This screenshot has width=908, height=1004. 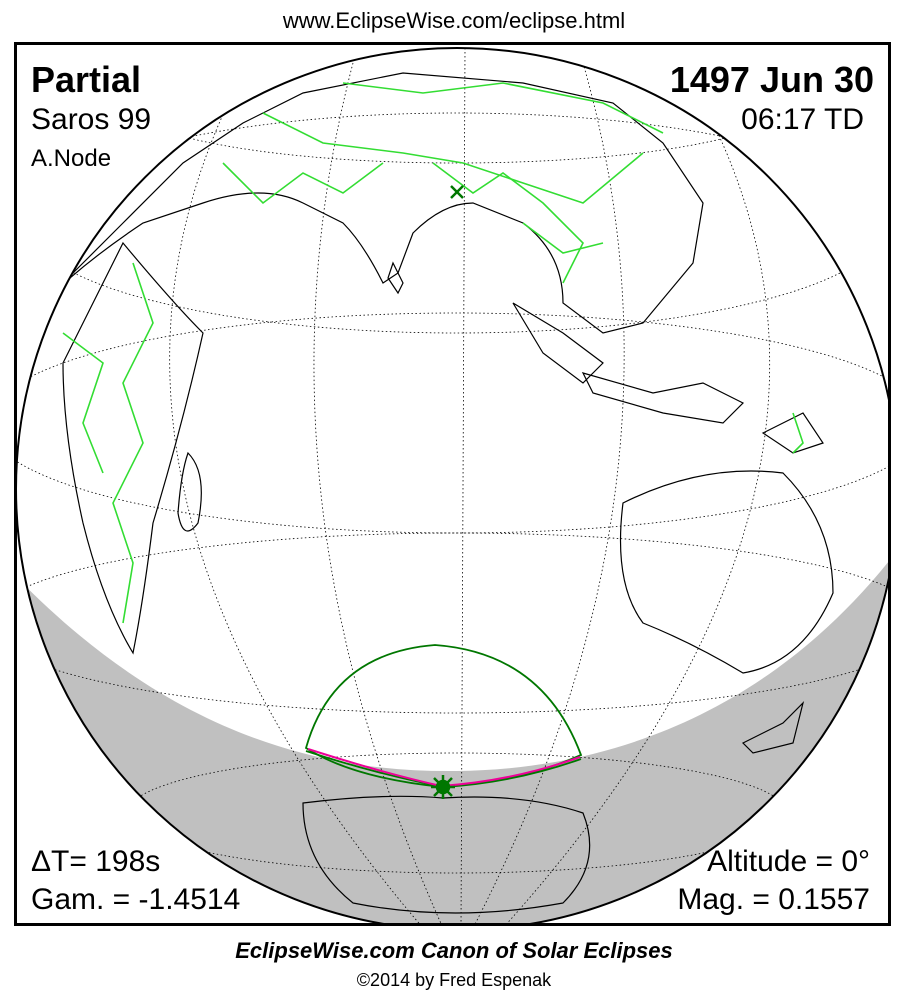 I want to click on greatest-eclipse-star-icon, so click(x=443, y=787).